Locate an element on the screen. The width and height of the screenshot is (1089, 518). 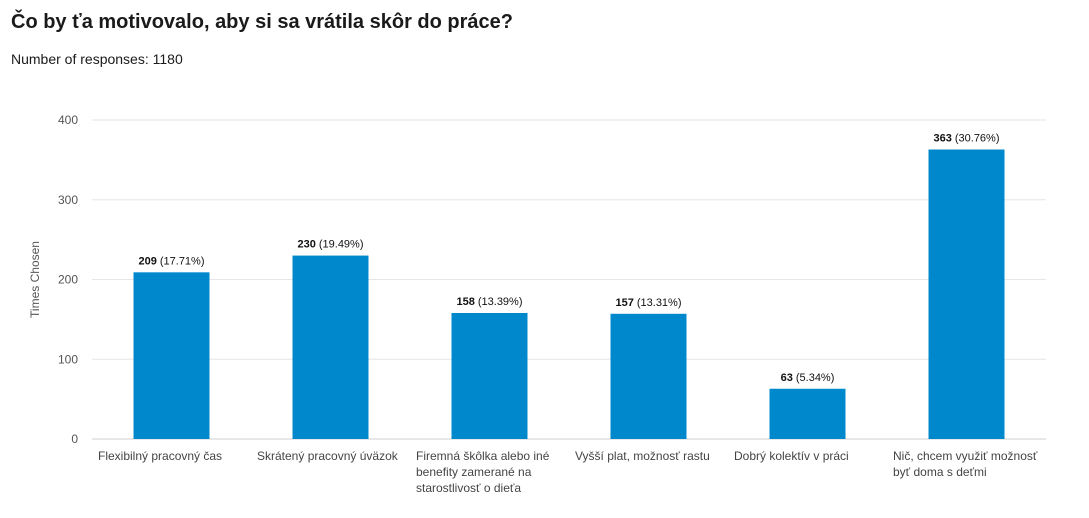
y-tick-label: 300 is located at coordinates (68, 200).